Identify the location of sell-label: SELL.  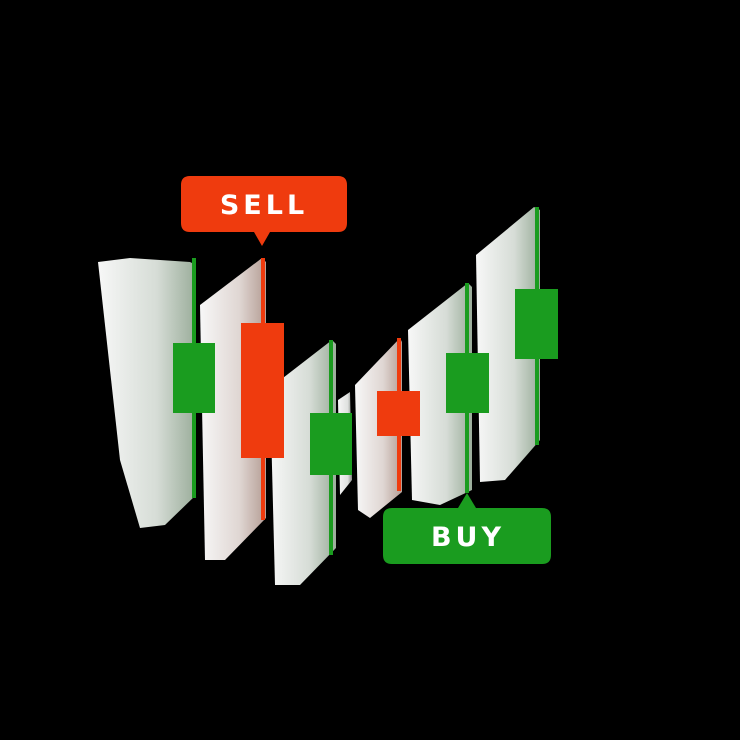
(264, 205).